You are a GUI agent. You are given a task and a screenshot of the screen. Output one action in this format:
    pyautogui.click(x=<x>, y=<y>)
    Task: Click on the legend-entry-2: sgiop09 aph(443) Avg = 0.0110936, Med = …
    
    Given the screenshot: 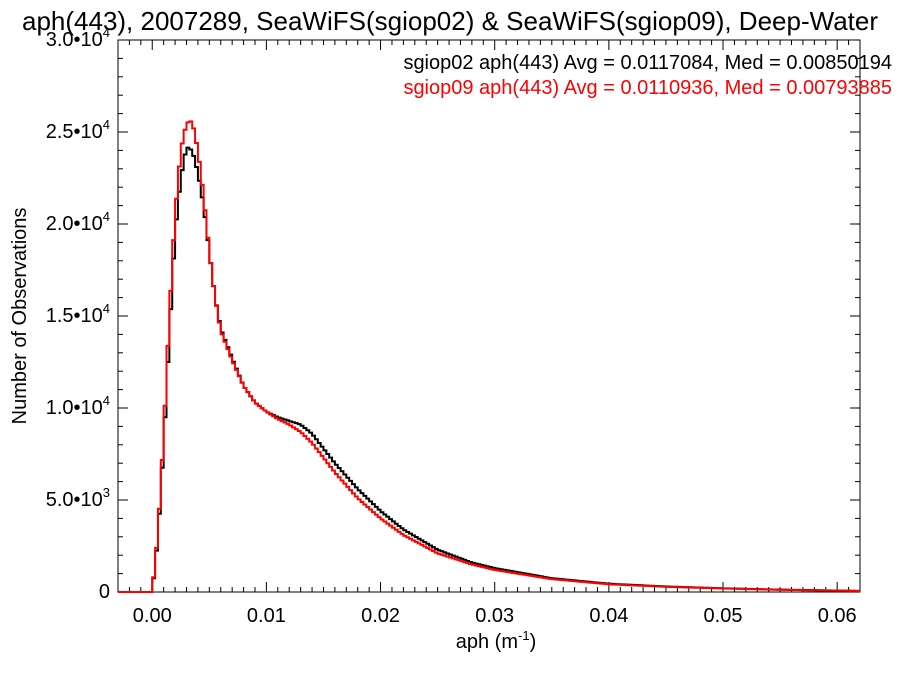 What is the action you would take?
    pyautogui.click(x=647, y=88)
    